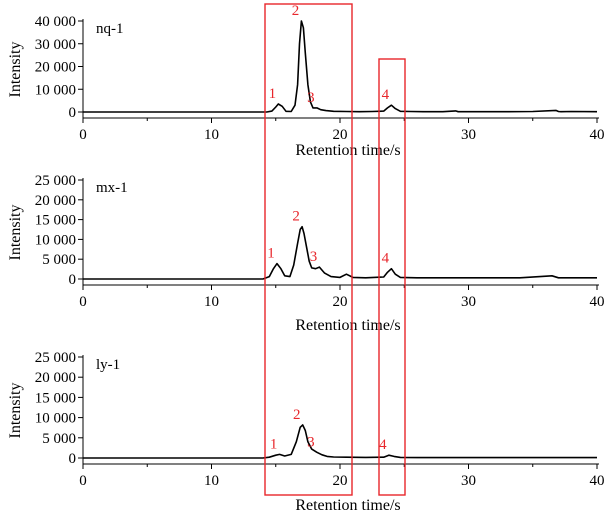 The height and width of the screenshot is (518, 609). Describe the element at coordinates (110, 29) in the screenshot. I see `panel-label: nq-1` at that location.